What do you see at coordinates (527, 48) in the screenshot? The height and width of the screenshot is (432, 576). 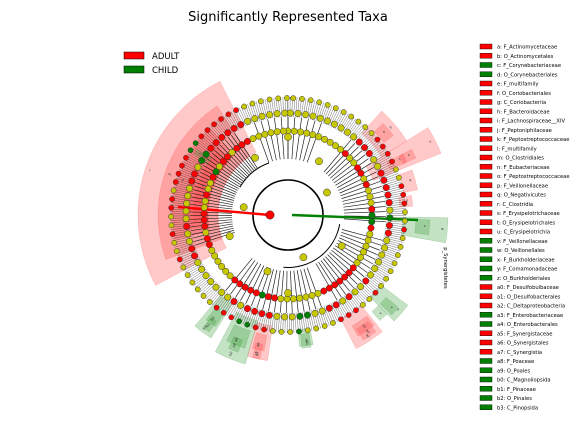 I see `clade-entry-a: a: F_Actinomycetaceae` at bounding box center [527, 48].